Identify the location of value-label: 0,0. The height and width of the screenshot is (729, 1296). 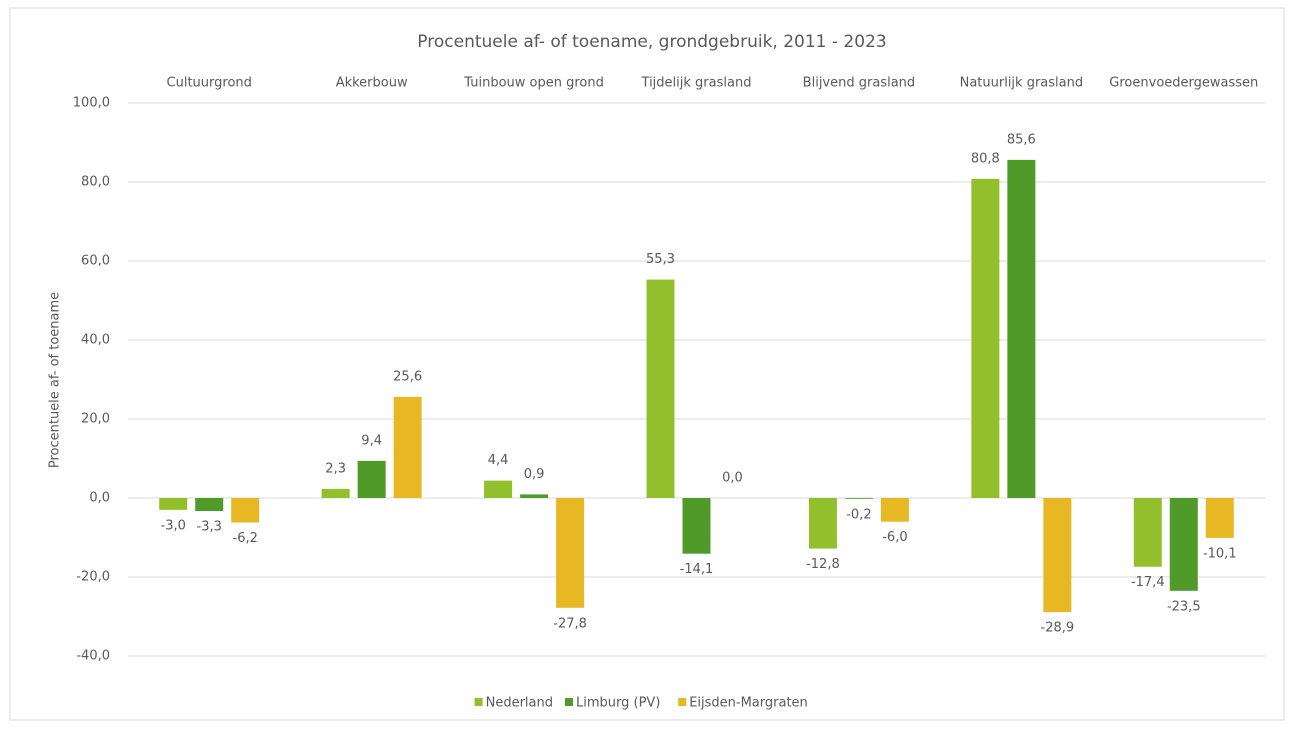
(732, 478).